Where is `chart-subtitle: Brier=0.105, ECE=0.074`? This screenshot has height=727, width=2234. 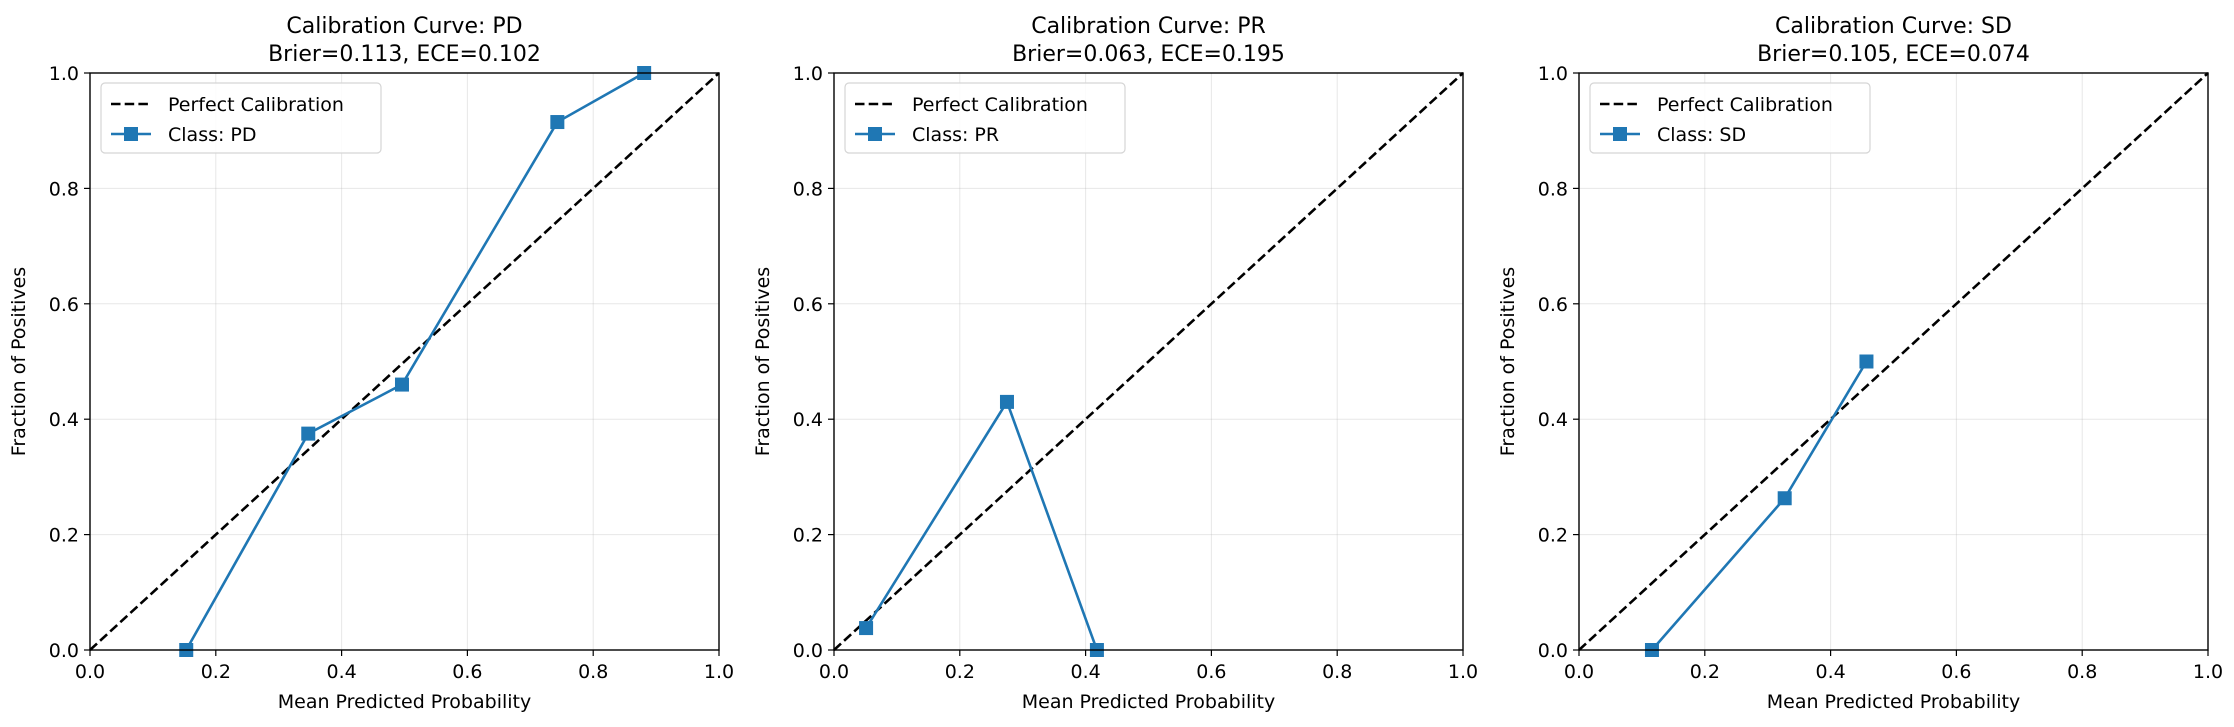
chart-subtitle: Brier=0.105, ECE=0.074 is located at coordinates (1893, 54).